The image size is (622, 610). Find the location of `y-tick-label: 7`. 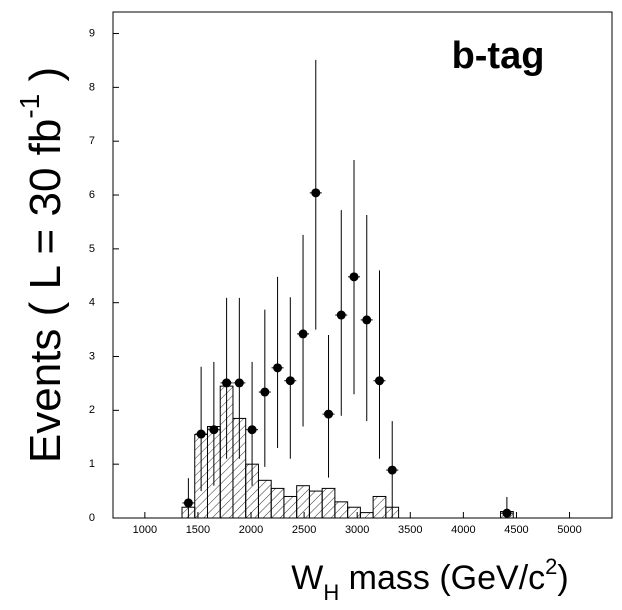

y-tick-label: 7 is located at coordinates (92, 141).